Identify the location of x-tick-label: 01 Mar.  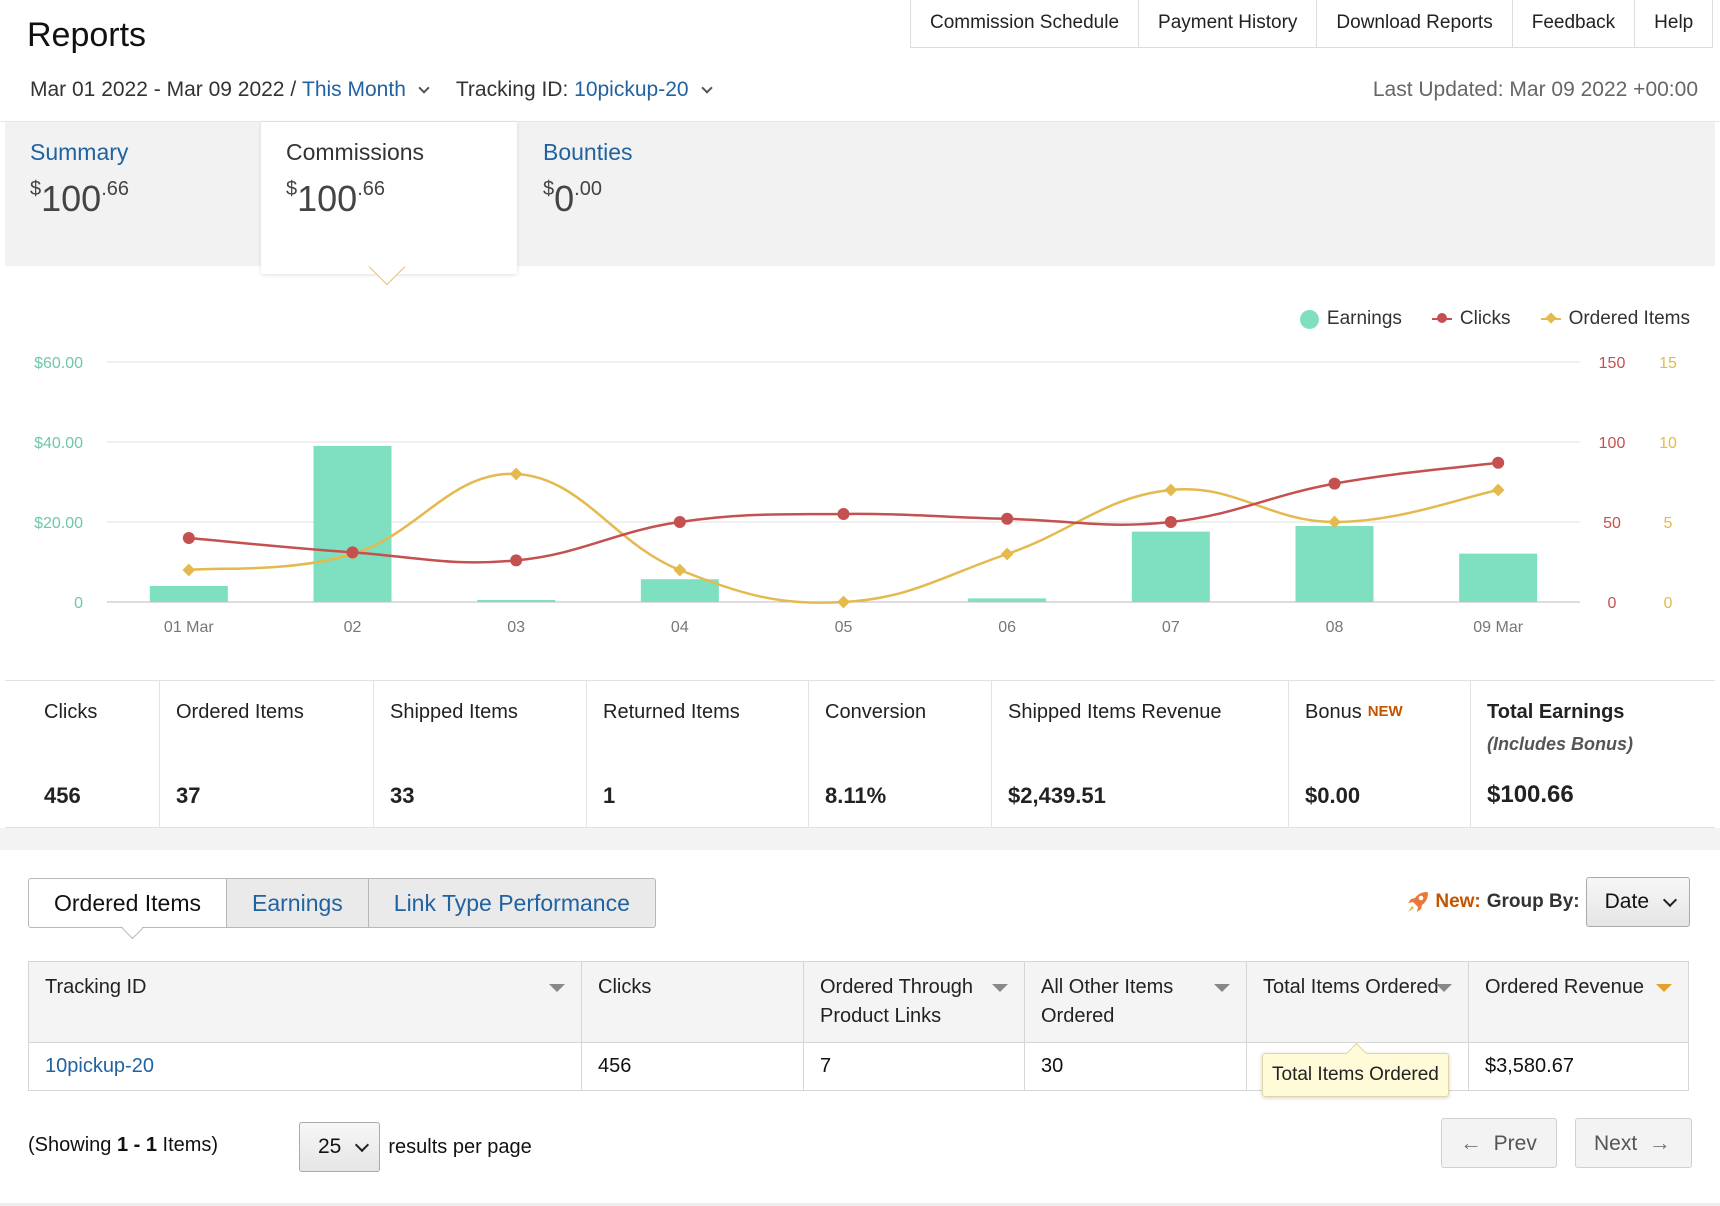
(189, 627).